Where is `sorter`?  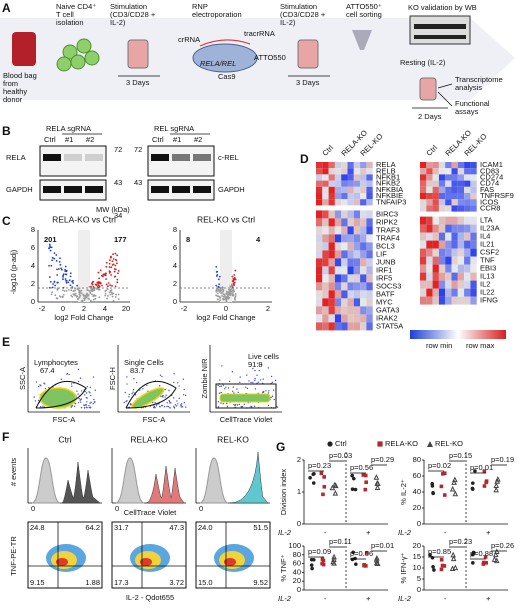
sorter is located at coordinates (362, 40).